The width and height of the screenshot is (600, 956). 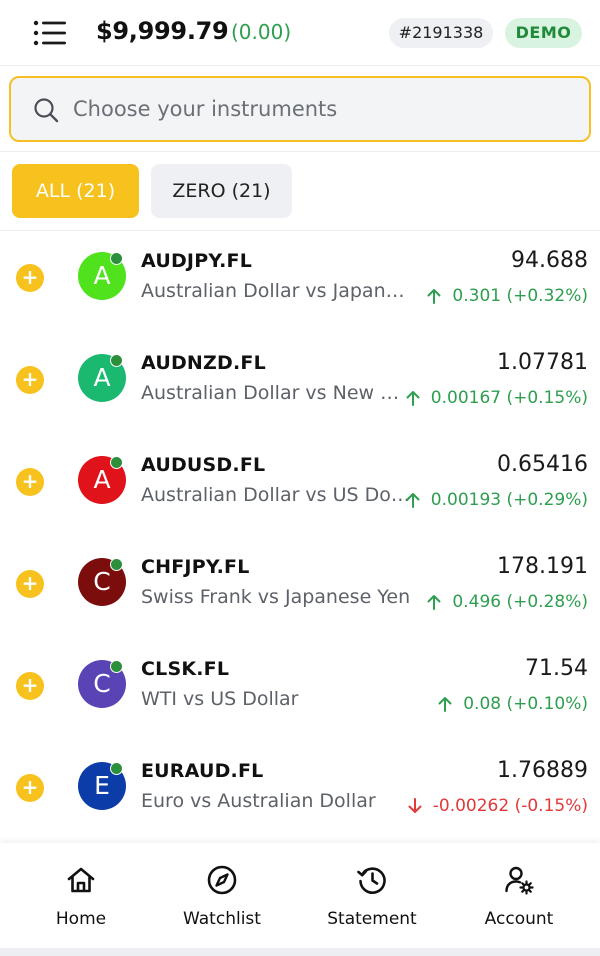 What do you see at coordinates (195, 567) in the screenshot?
I see `instrument-symbol: CHFJPY.FL` at bounding box center [195, 567].